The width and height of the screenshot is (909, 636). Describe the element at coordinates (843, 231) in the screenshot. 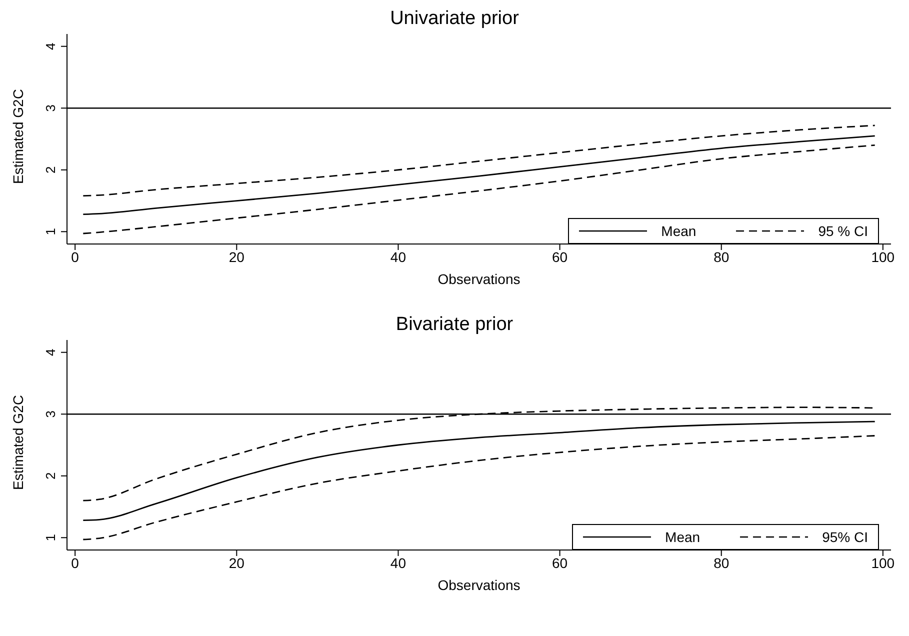

I see `legend-label: 95 % CI` at that location.